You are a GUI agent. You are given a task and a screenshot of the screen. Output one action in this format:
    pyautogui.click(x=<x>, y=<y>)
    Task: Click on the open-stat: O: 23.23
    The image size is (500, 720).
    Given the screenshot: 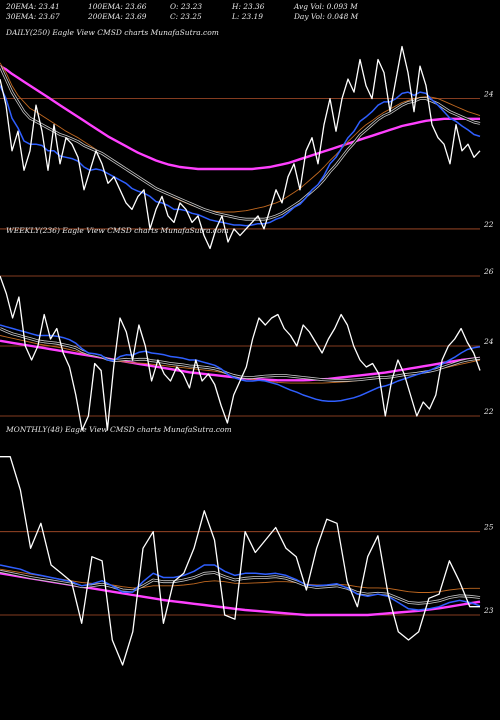 What is the action you would take?
    pyautogui.click(x=186, y=6)
    